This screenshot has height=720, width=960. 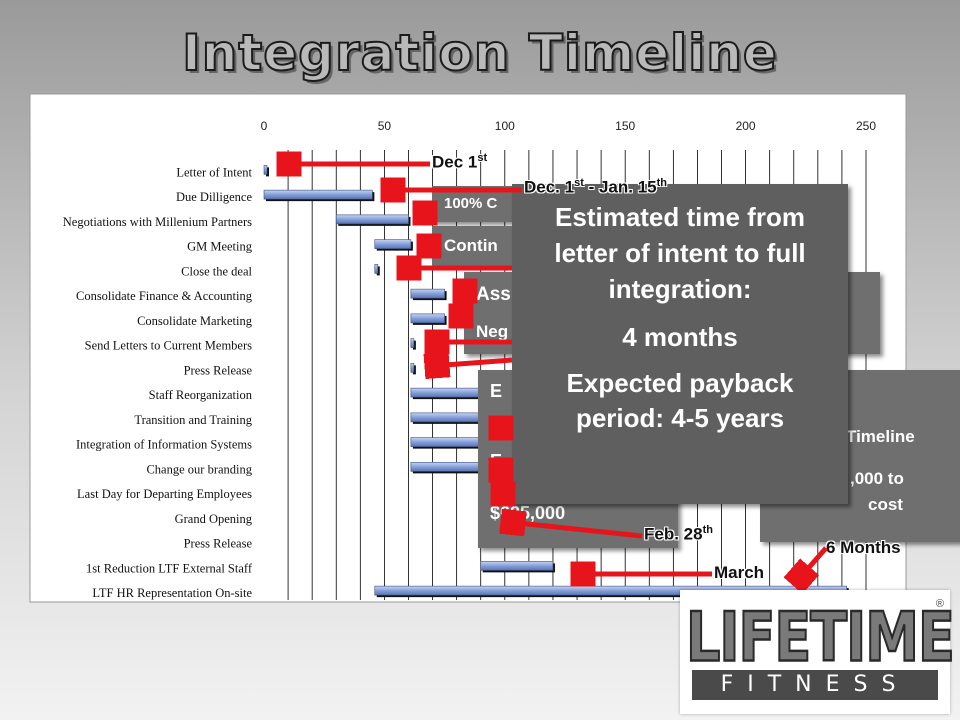 I want to click on box-staff-line5: $625,000, so click(x=528, y=513).